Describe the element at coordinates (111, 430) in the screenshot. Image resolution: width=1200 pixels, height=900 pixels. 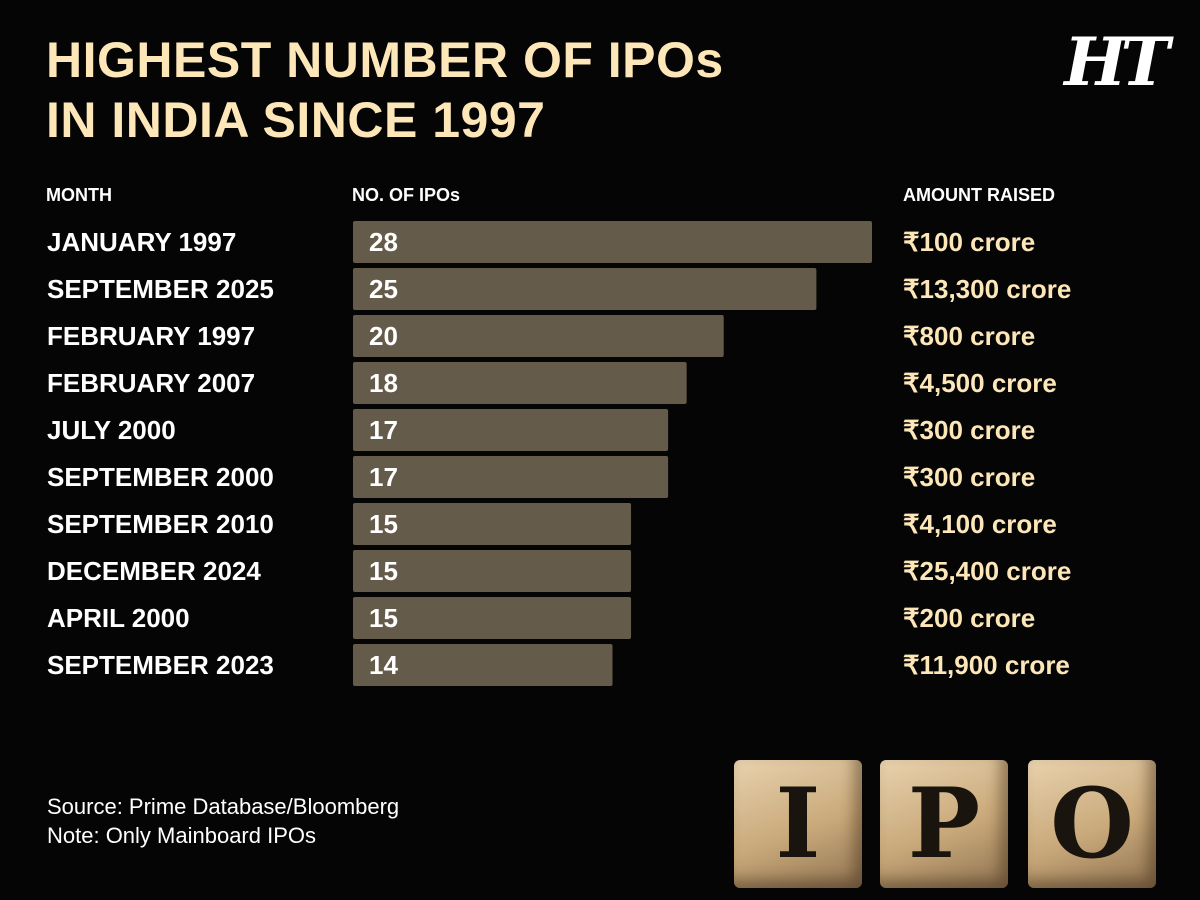
I see `month-label: JULY 2000` at that location.